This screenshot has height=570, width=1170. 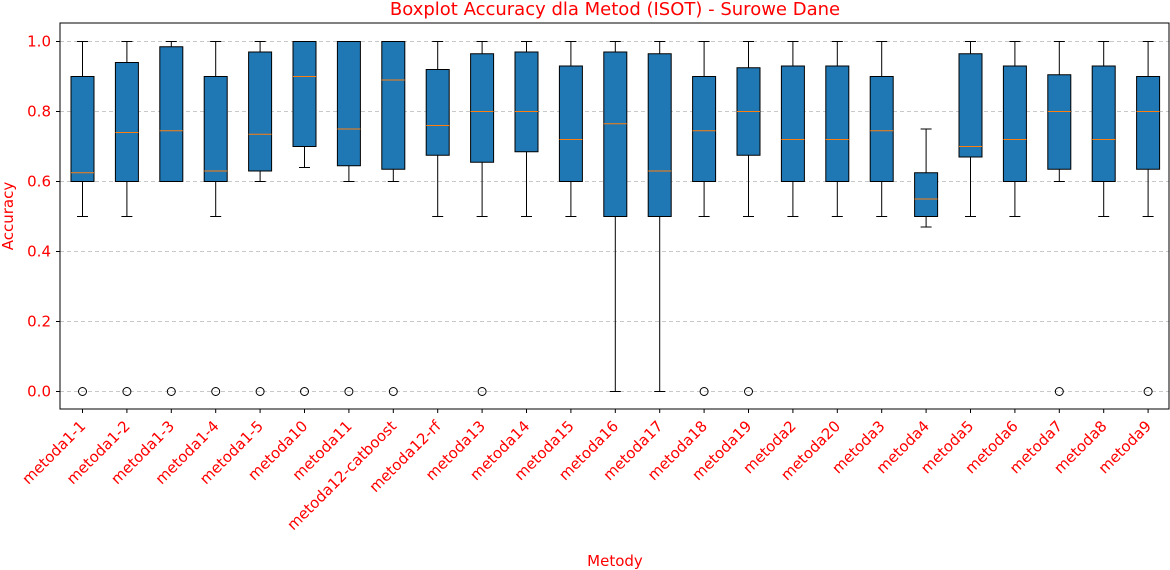 I want to click on box-metoda16, so click(x=615, y=216).